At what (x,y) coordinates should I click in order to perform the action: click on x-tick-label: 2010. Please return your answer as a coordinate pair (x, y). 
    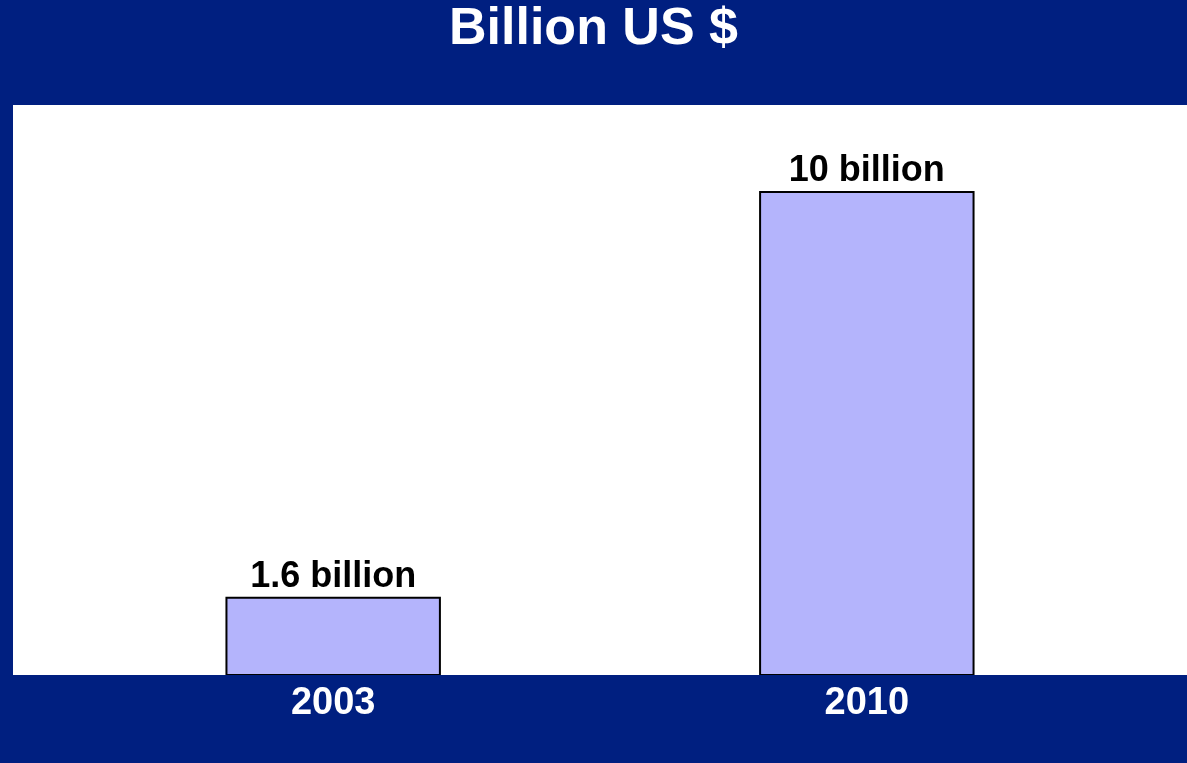
    Looking at the image, I should click on (867, 701).